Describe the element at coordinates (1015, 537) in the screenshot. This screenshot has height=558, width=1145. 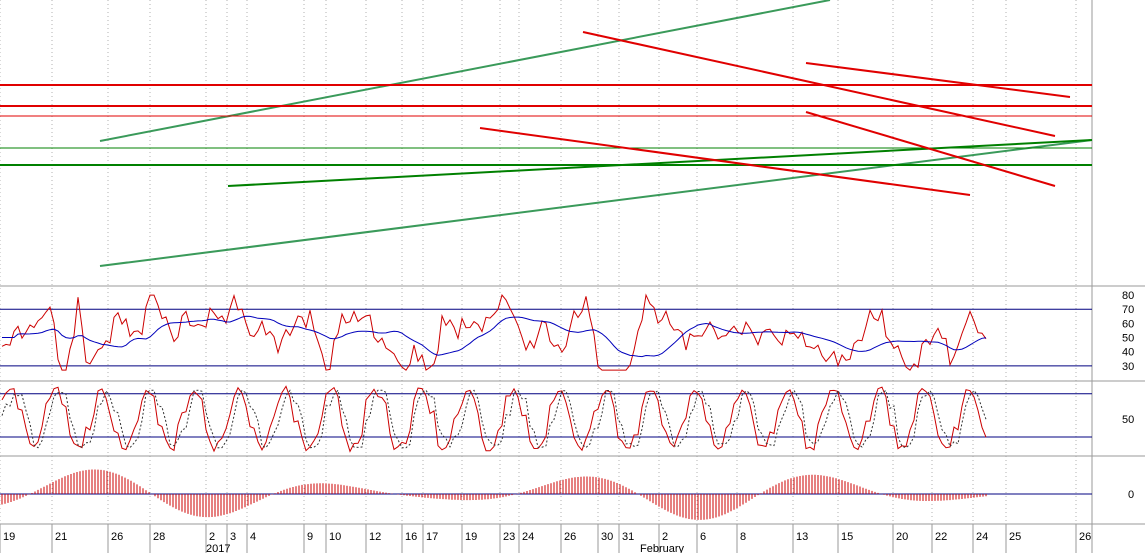
I see `date-tick-label: 25` at that location.